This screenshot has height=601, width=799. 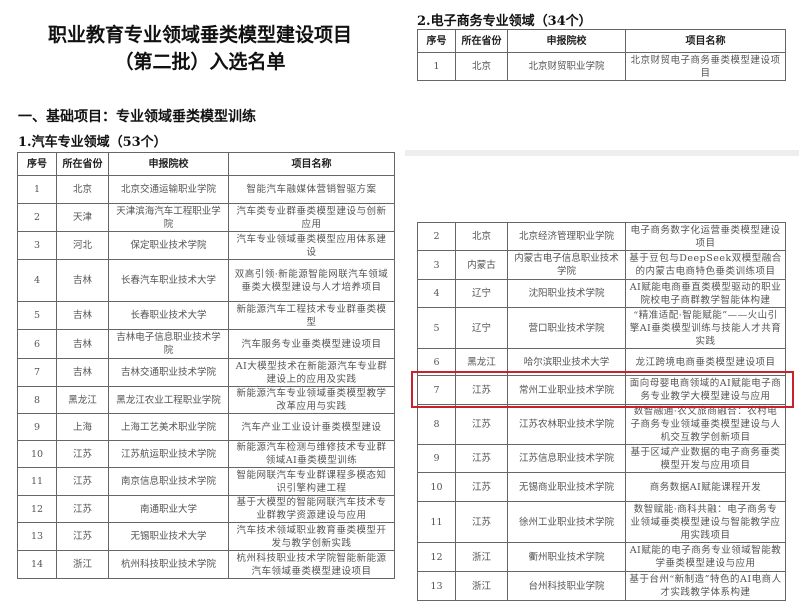 I want to click on project-name: 杭州科技职业技术学院智能新能源汽车领域垂类模型建设项目, so click(x=311, y=564).